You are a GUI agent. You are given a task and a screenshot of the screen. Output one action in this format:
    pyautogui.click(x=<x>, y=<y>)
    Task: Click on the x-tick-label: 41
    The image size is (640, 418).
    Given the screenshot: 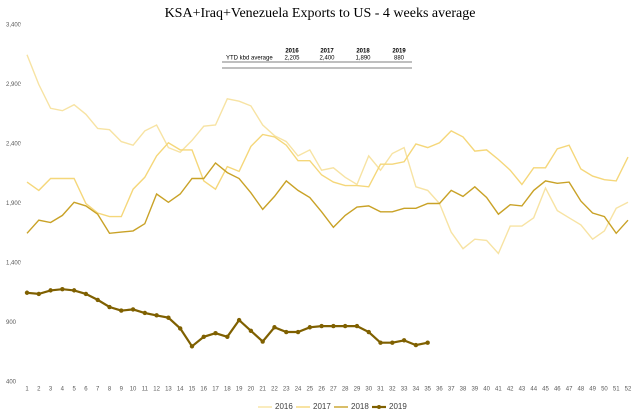 What is the action you would take?
    pyautogui.click(x=498, y=390)
    